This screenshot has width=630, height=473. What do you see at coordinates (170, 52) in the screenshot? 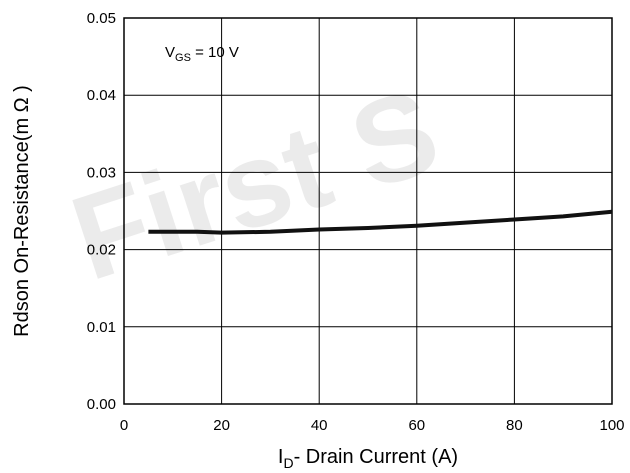
I see `vgs-annotation-main: V` at bounding box center [170, 52].